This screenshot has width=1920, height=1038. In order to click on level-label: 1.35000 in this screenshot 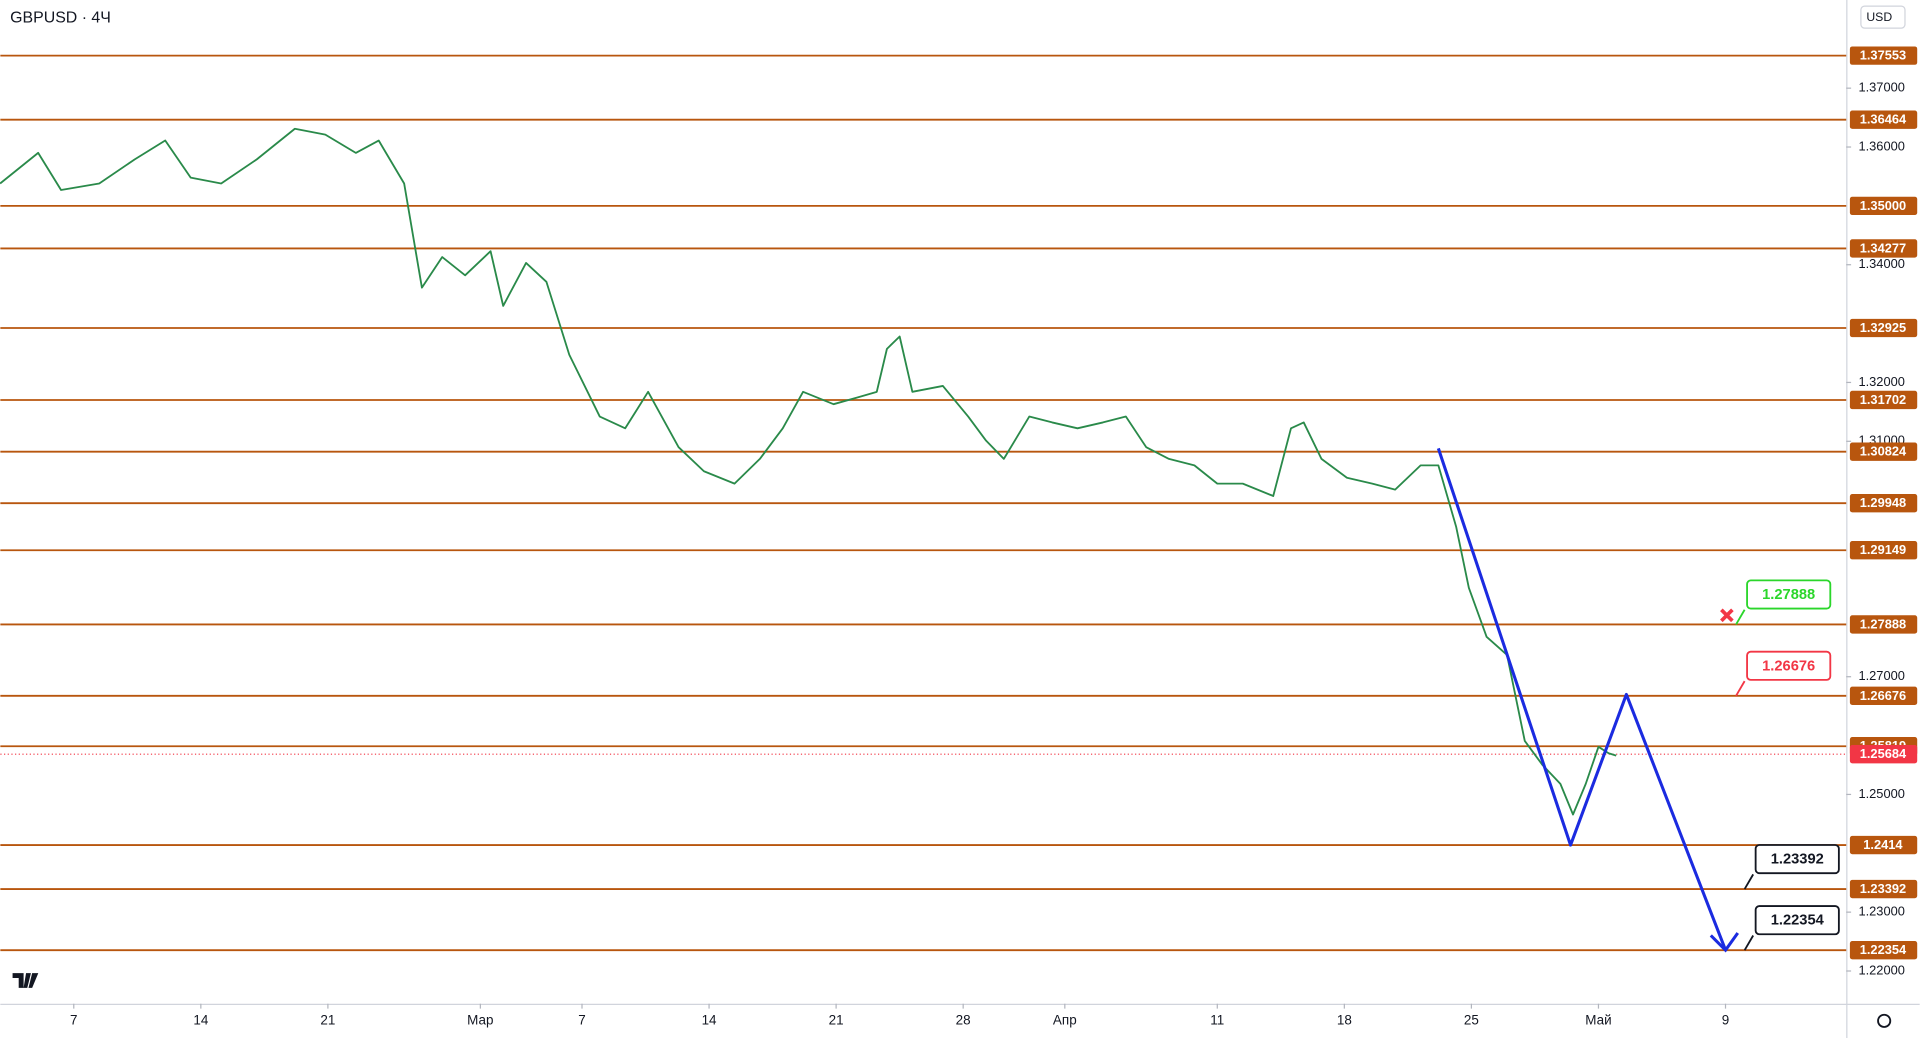, I will do `click(1883, 205)`.